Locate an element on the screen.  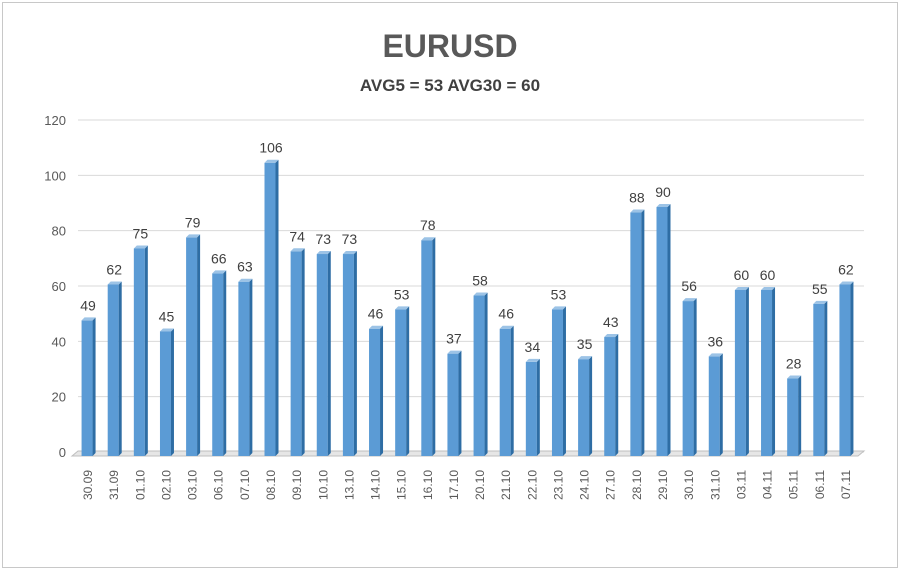
data-label: 88 is located at coordinates (637, 198).